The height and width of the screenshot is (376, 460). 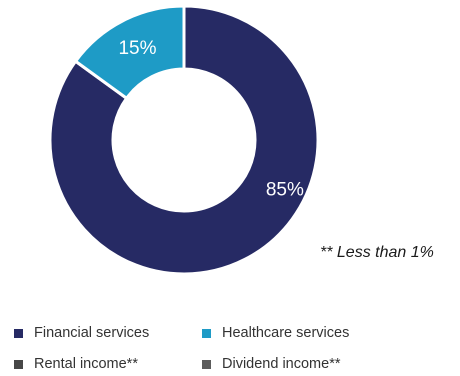 I want to click on legend-item-rental-income: Rental income**, so click(x=76, y=364).